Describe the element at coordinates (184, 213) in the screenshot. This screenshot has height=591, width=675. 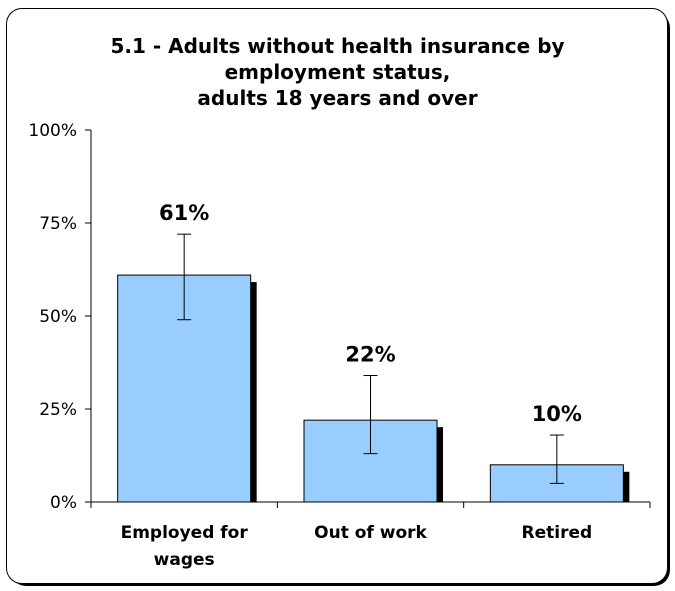
I see `data-label: 61%` at that location.